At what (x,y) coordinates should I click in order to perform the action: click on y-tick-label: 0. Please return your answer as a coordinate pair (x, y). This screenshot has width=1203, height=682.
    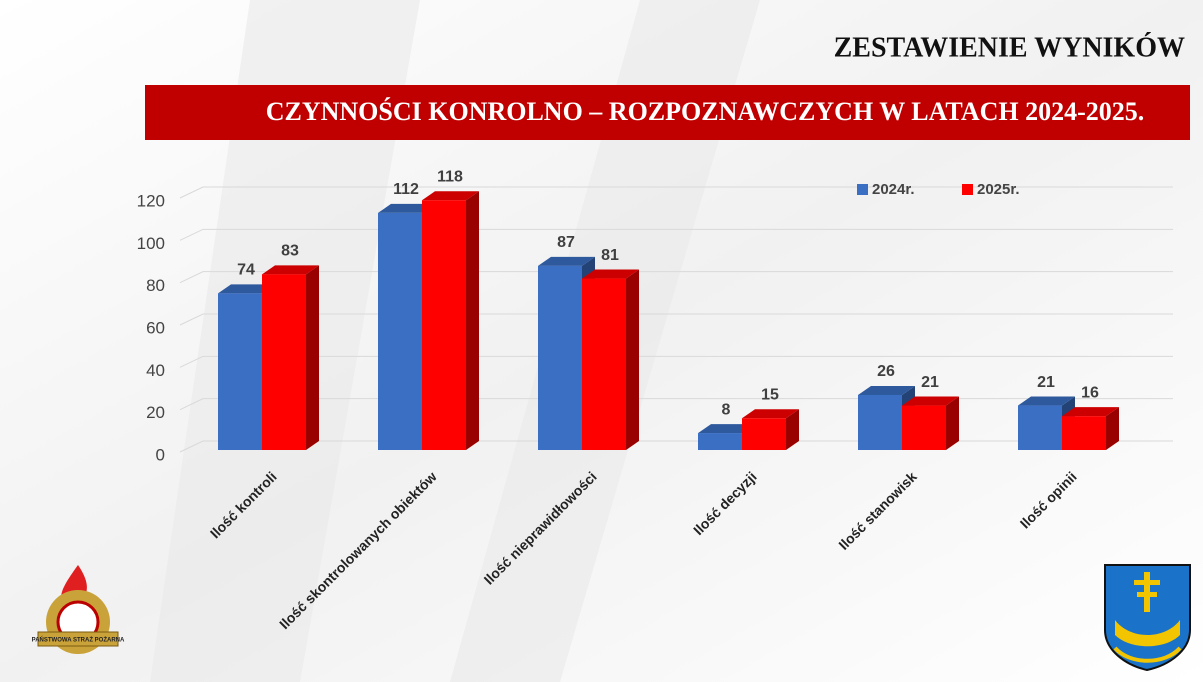
    Looking at the image, I should click on (160, 454).